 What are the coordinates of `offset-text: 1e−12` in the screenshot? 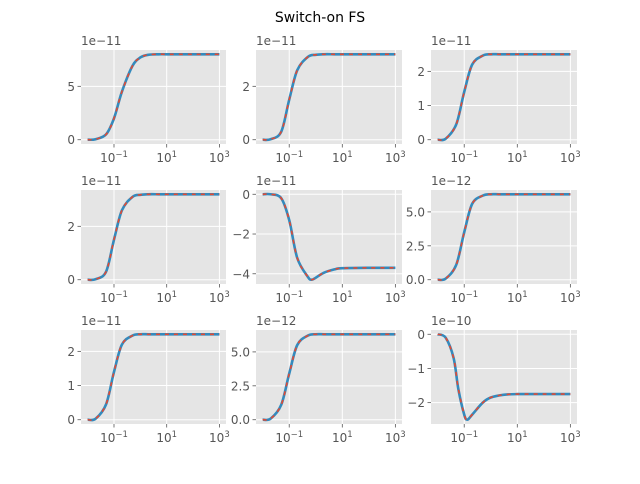 It's located at (276, 321).